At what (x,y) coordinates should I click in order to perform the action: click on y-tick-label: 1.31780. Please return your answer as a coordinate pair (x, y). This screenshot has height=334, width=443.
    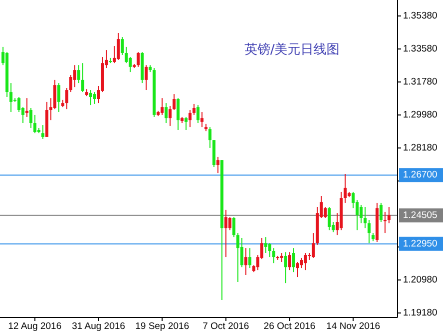
    Looking at the image, I should click on (420, 82).